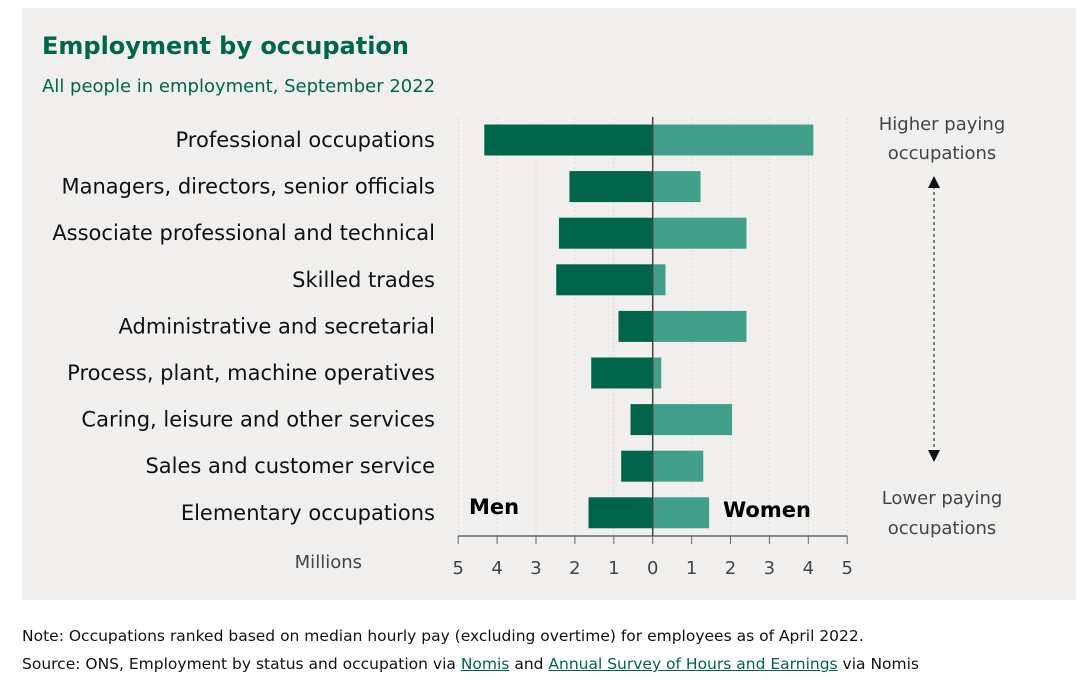  Describe the element at coordinates (243, 233) in the screenshot. I see `category-label: Associate professional and technical` at that location.